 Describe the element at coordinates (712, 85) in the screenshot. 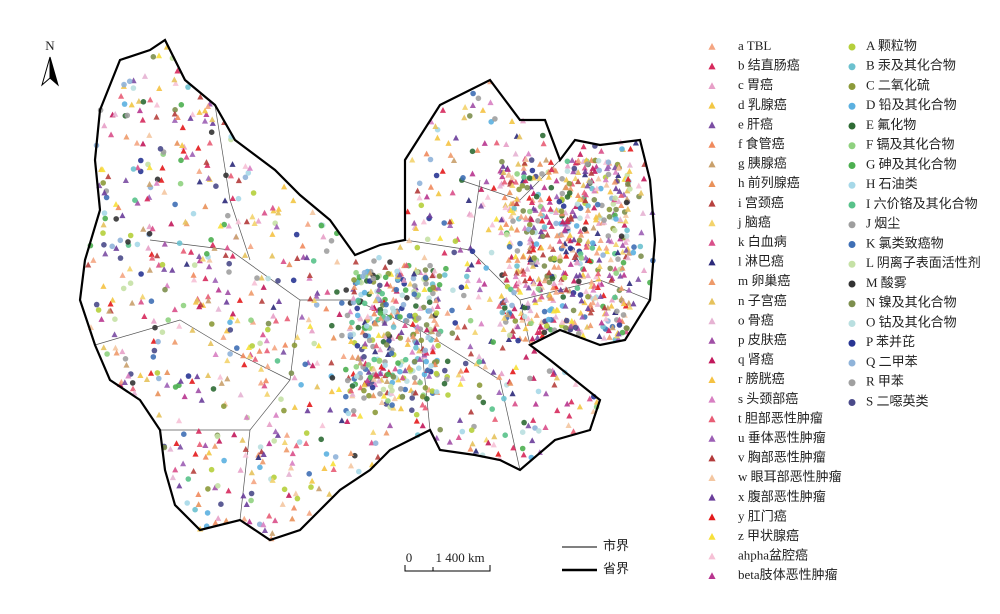

I see `legend-triangle` at that location.